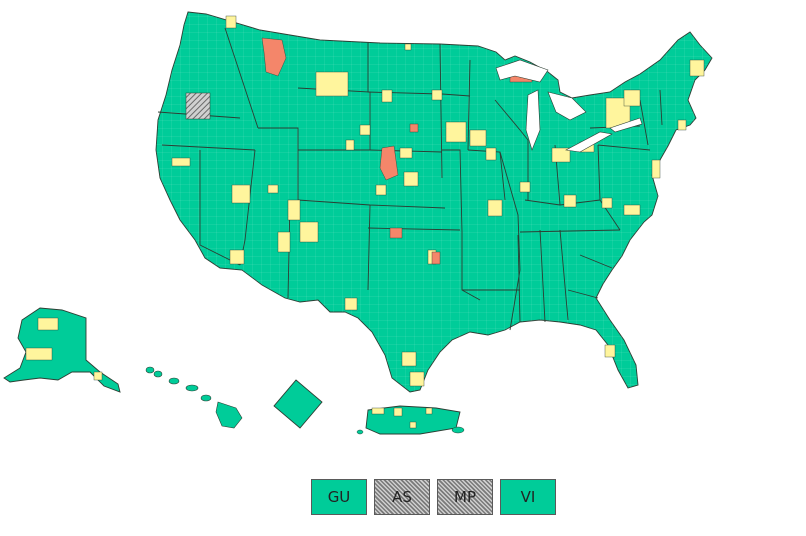 The width and height of the screenshot is (806, 536). Describe the element at coordinates (402, 418) in the screenshot. I see `puerto-rico-medium` at that location.